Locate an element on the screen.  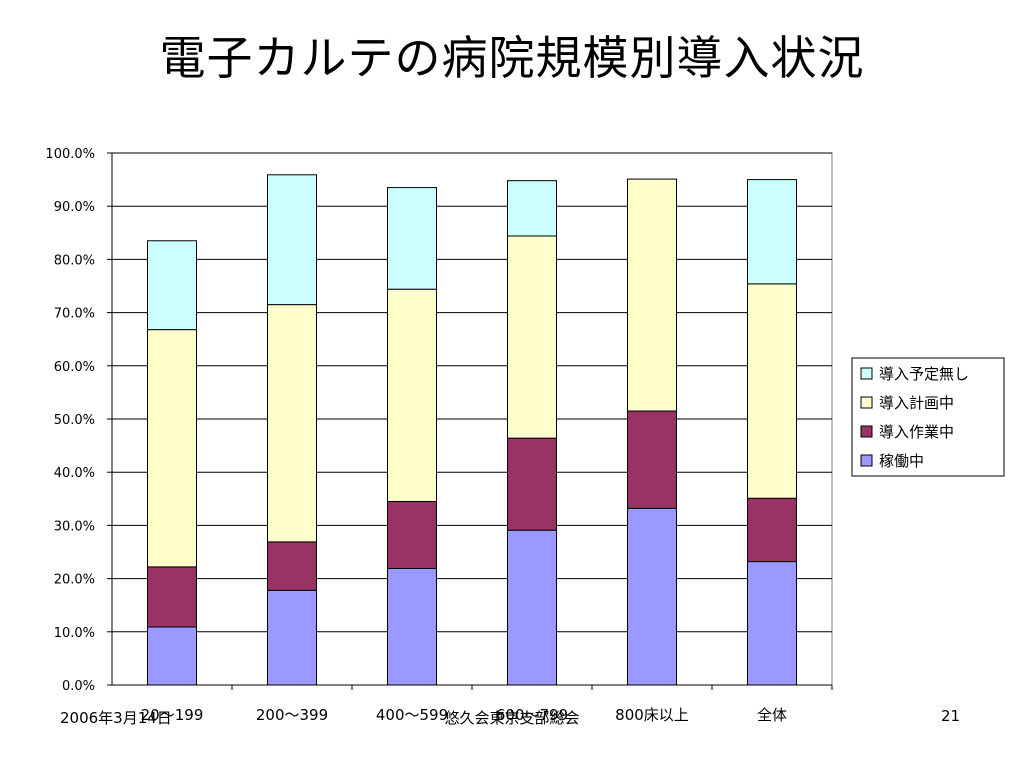
legend-box is located at coordinates (928, 417).